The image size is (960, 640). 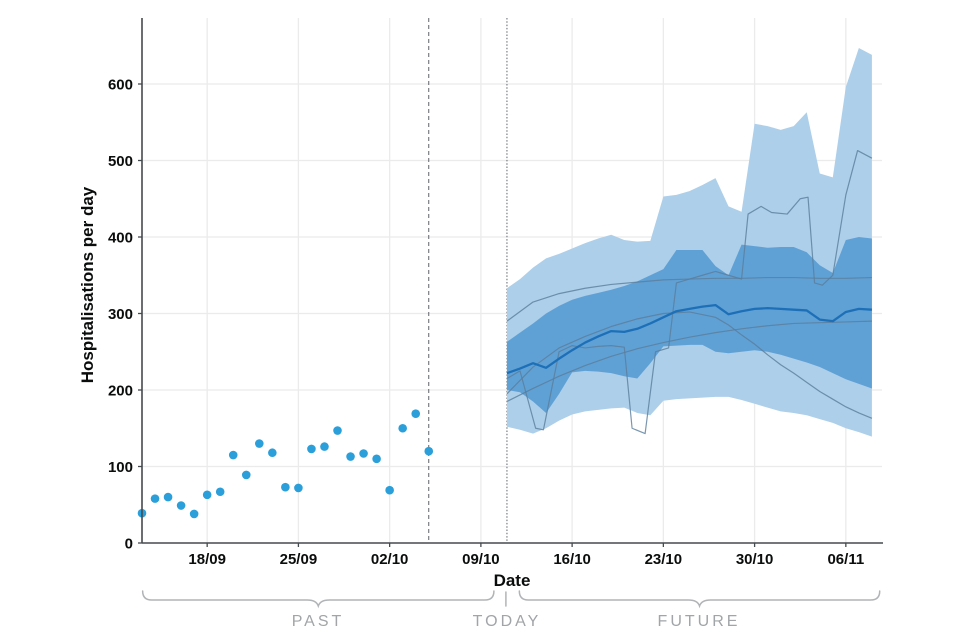 What do you see at coordinates (120, 314) in the screenshot?
I see `tick-label: 300` at bounding box center [120, 314].